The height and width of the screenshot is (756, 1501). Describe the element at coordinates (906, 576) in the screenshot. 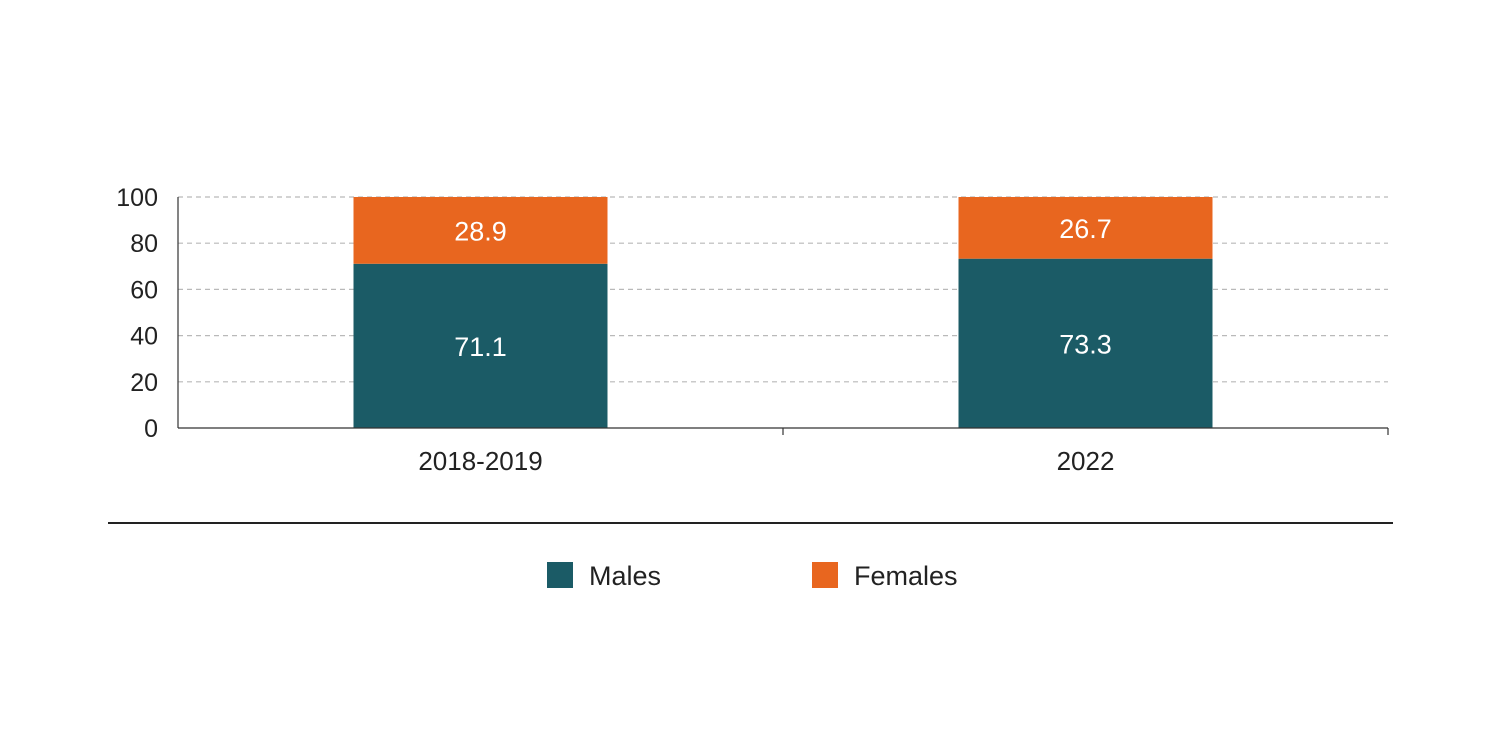

I see `legend-label-females: Females` at that location.